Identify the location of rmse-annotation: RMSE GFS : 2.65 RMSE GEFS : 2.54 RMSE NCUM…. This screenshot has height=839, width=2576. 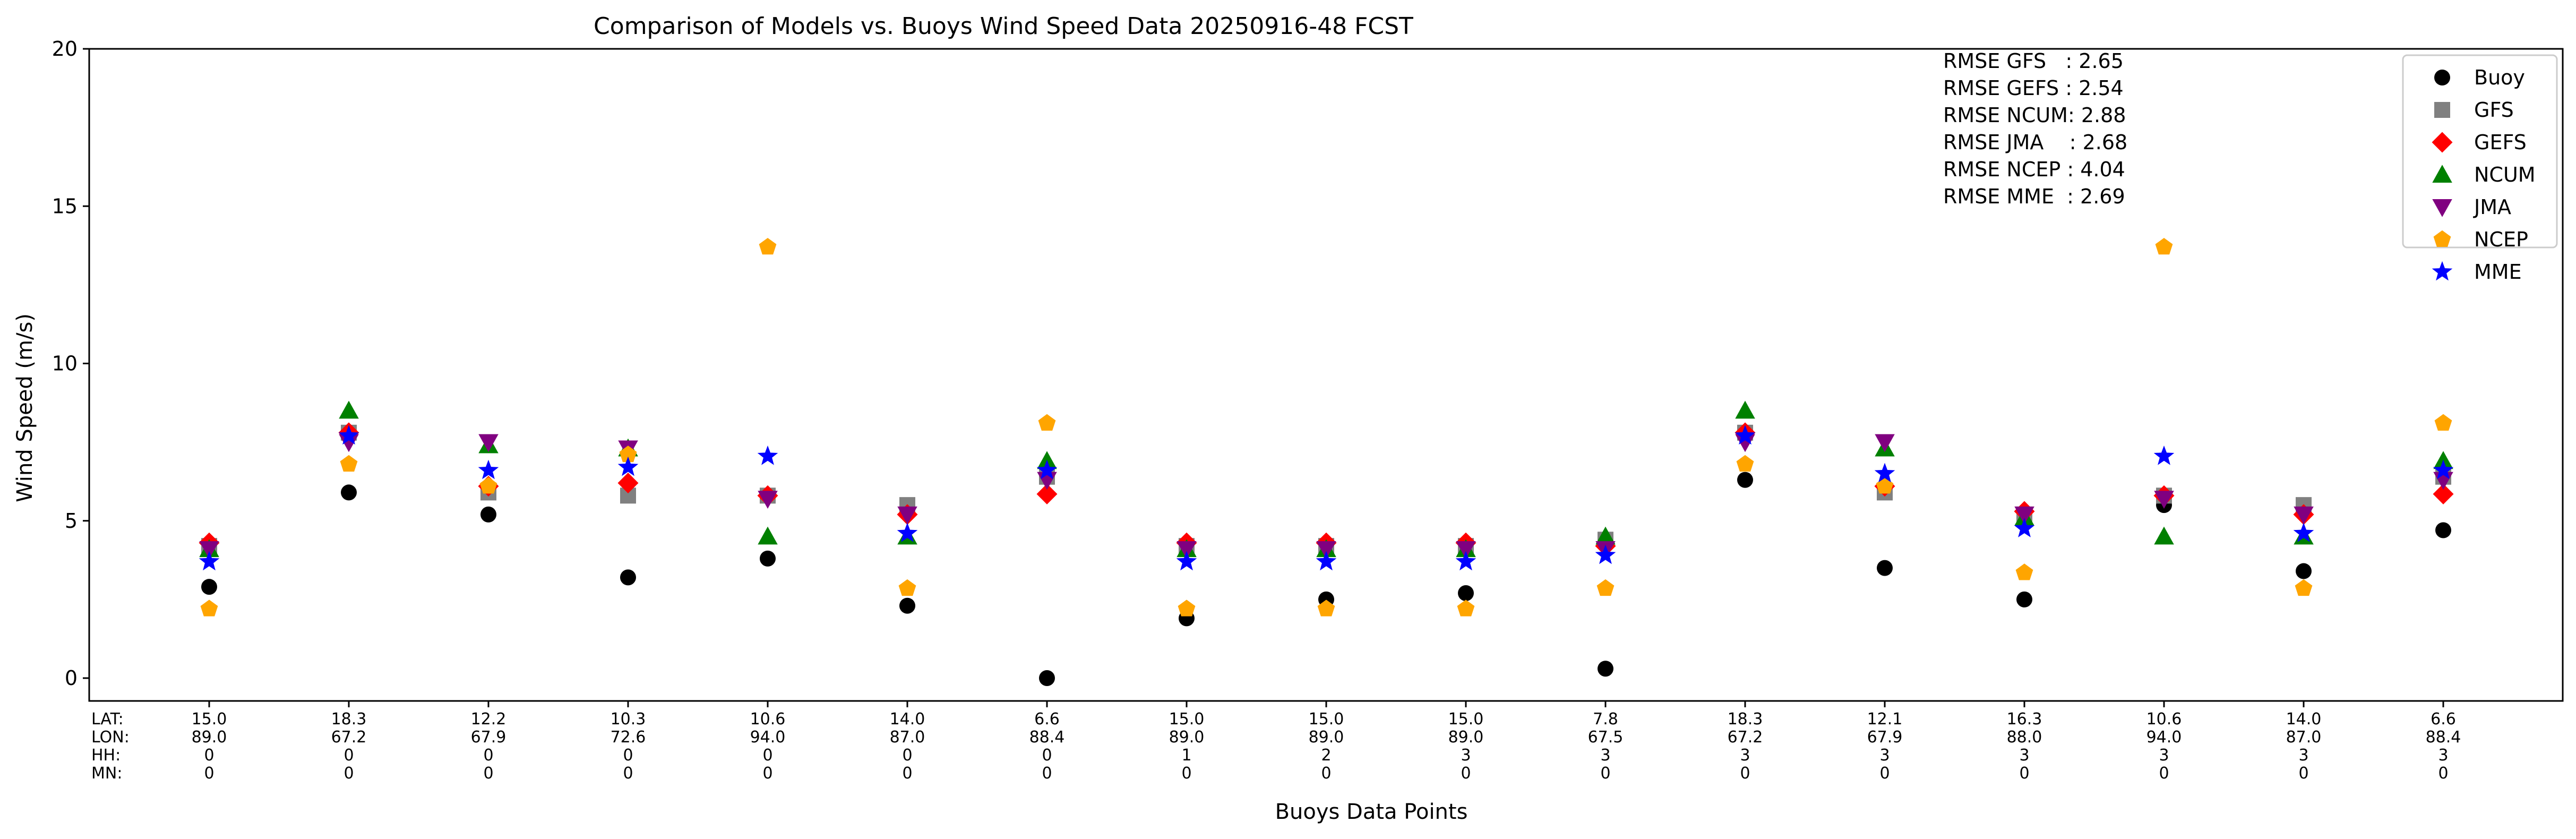
(2035, 128).